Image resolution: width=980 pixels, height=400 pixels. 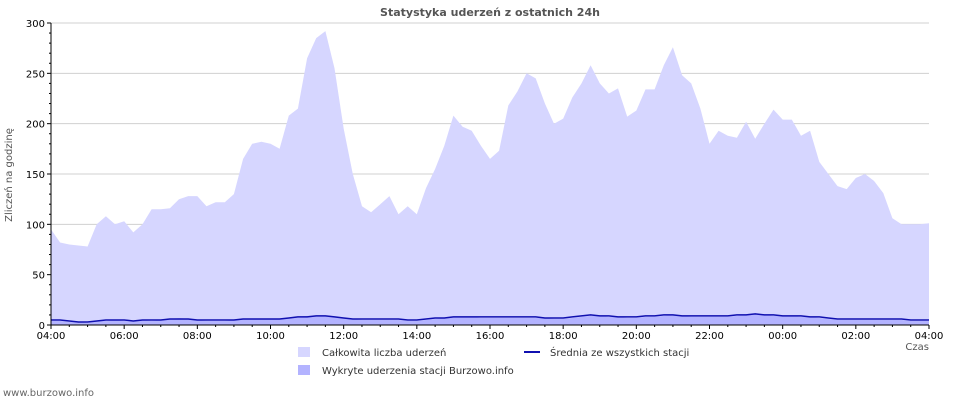 What do you see at coordinates (38, 276) in the screenshot?
I see `y-tick-label: 50` at bounding box center [38, 276].